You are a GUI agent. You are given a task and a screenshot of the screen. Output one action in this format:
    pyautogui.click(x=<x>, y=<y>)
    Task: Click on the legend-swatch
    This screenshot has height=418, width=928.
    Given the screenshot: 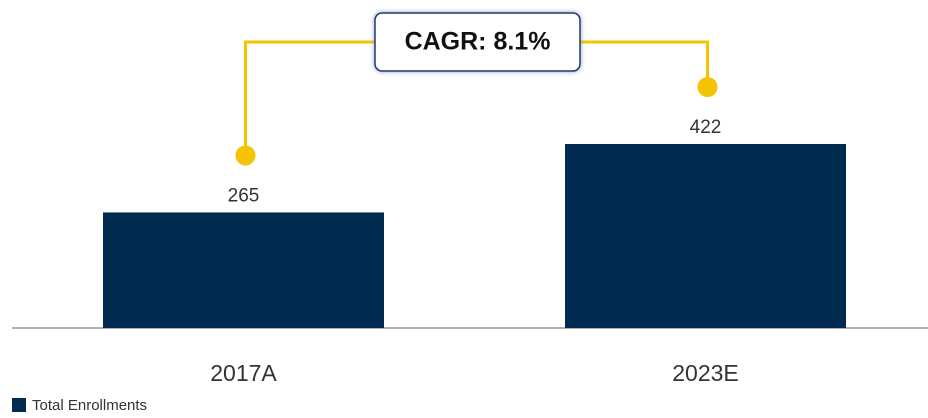 What is the action you would take?
    pyautogui.click(x=19, y=405)
    